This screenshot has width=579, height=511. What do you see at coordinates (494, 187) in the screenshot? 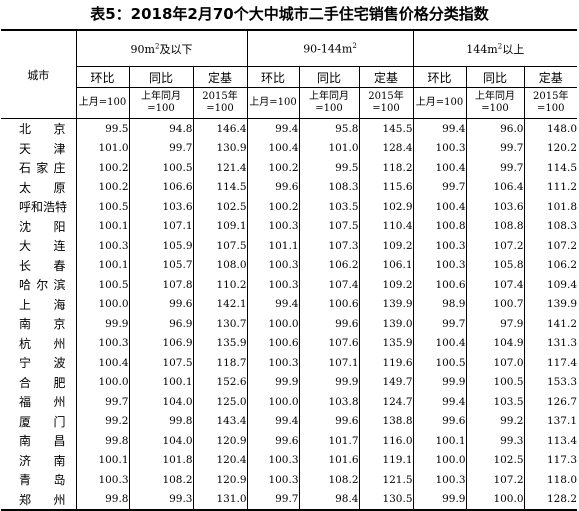
I see `index-value: 106.4` at bounding box center [494, 187].